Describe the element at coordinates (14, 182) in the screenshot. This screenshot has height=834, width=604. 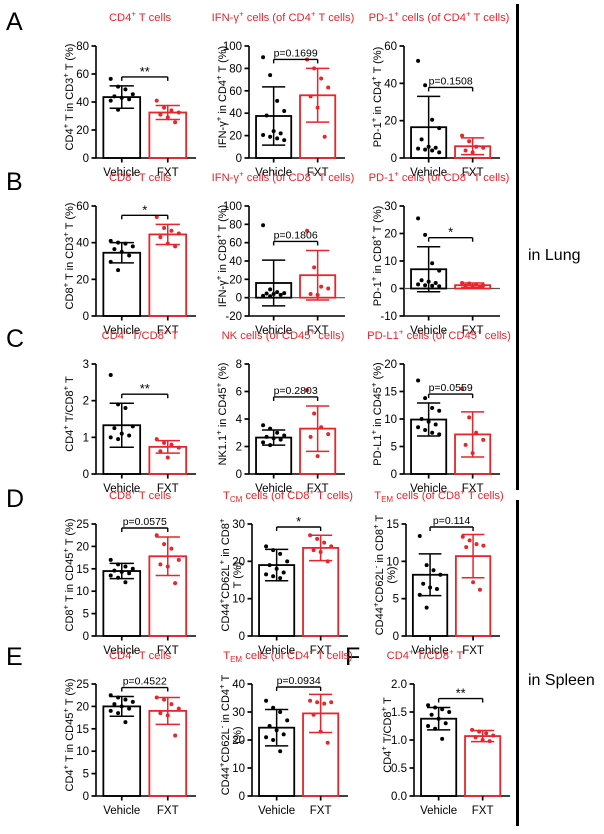
I see `panel-letter-B: B` at that location.